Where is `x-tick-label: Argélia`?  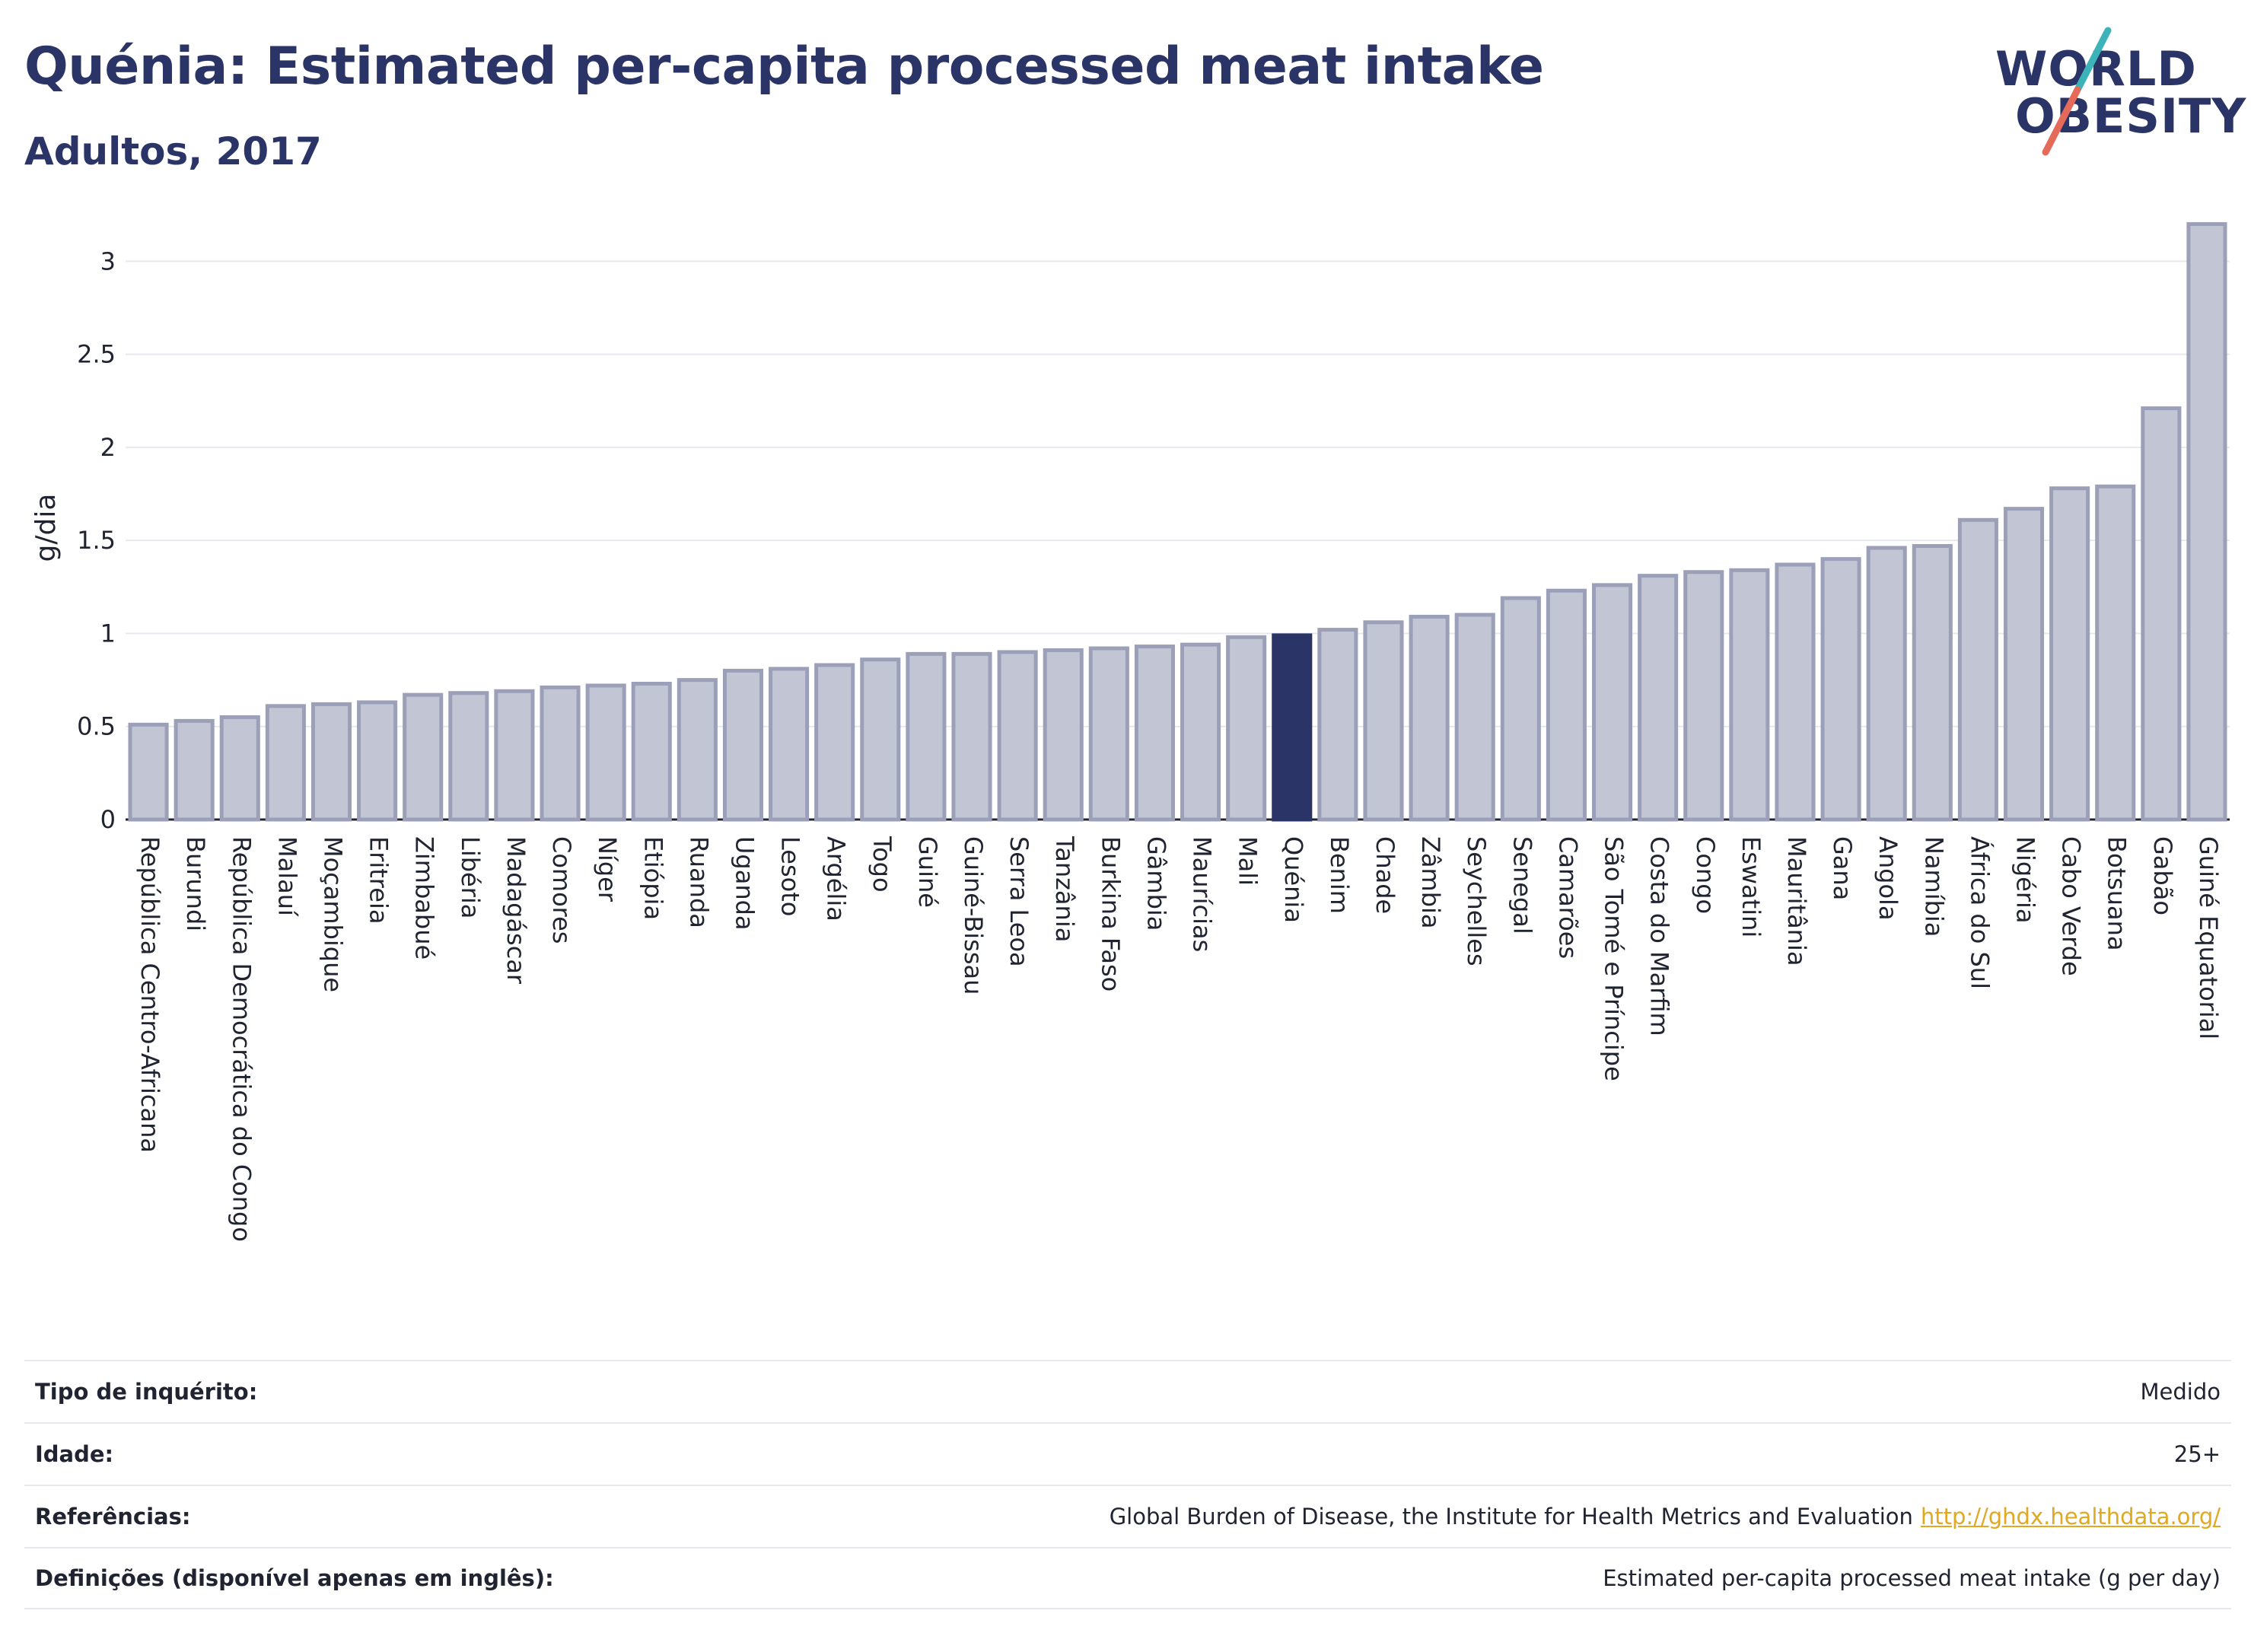 x-tick-label: Argélia is located at coordinates (836, 878).